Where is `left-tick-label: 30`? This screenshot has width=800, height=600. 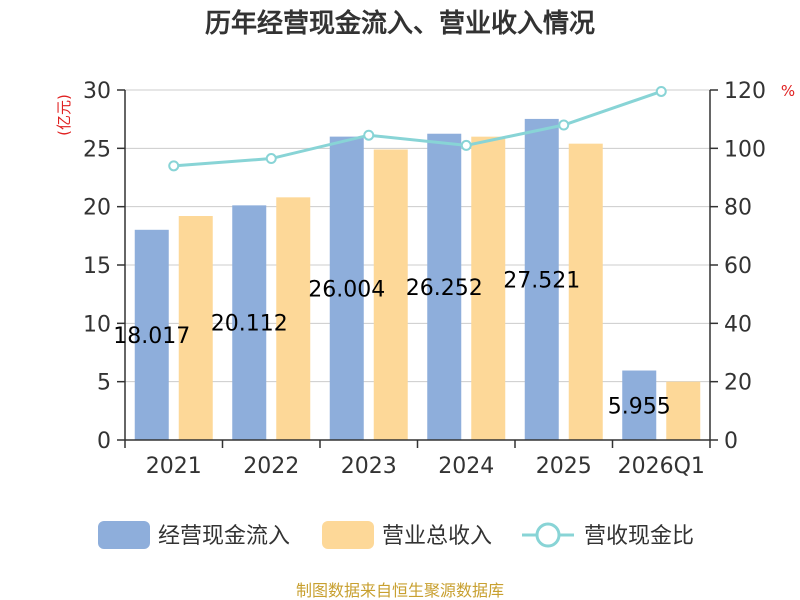 left-tick-label: 30 is located at coordinates (97, 91).